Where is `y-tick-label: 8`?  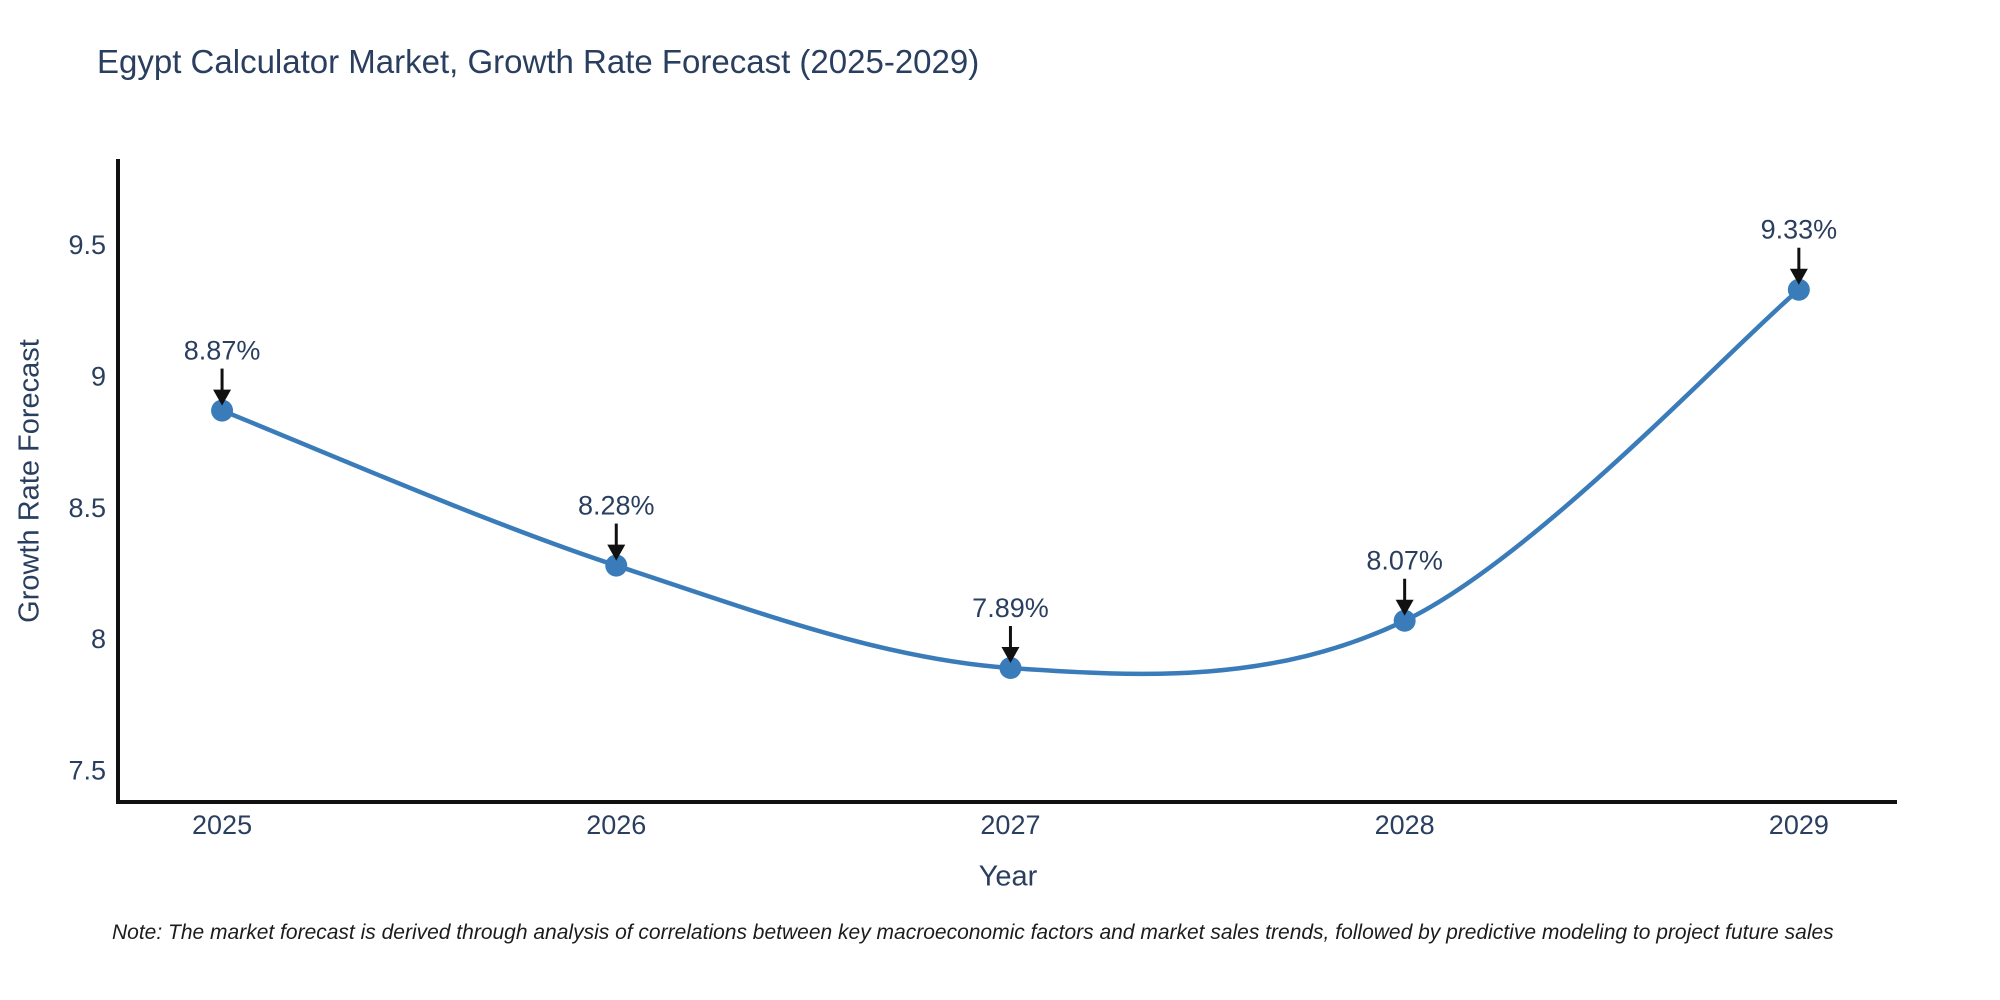 y-tick-label: 8 is located at coordinates (98, 639).